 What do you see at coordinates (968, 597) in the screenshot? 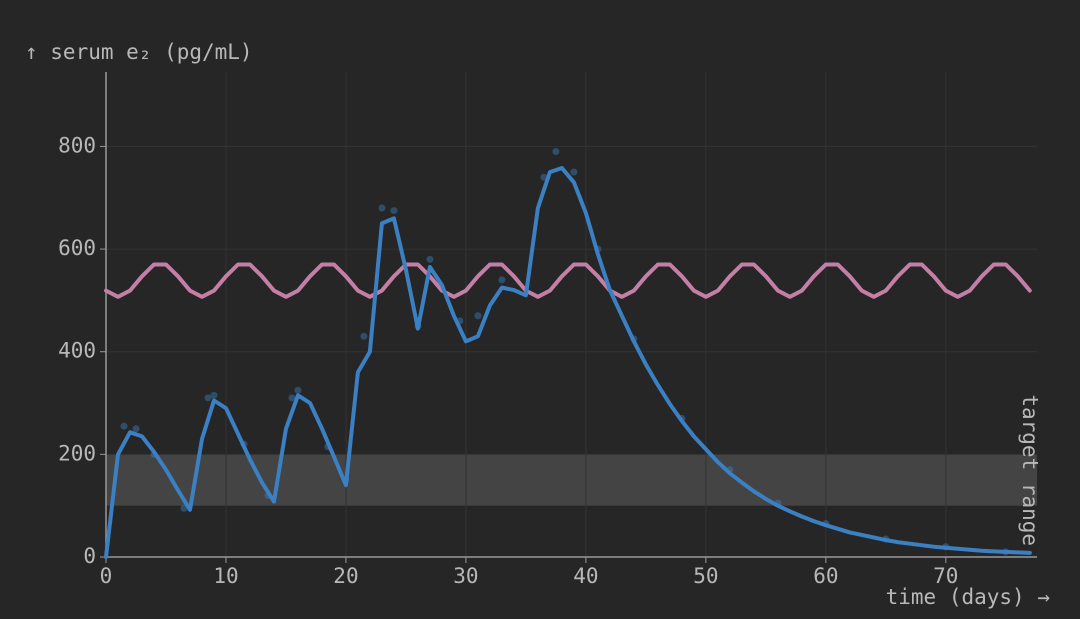
I see `x-axis-label: time (days) →` at bounding box center [968, 597].